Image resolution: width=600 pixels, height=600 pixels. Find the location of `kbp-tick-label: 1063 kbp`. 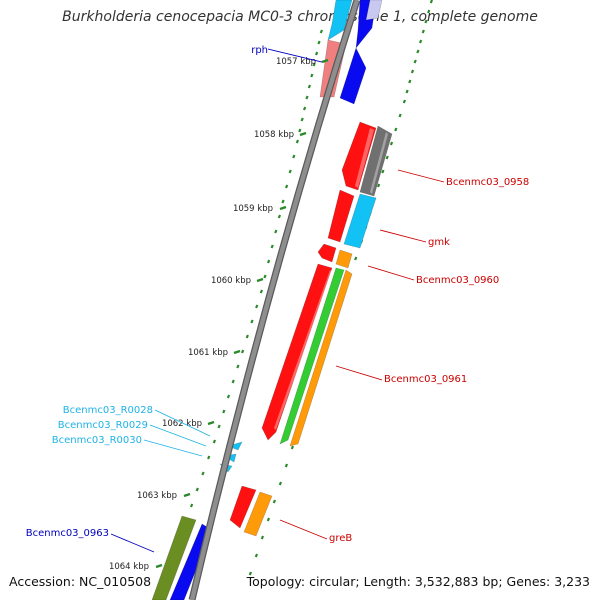

kbp-tick-label: 1063 kbp is located at coordinates (157, 496).